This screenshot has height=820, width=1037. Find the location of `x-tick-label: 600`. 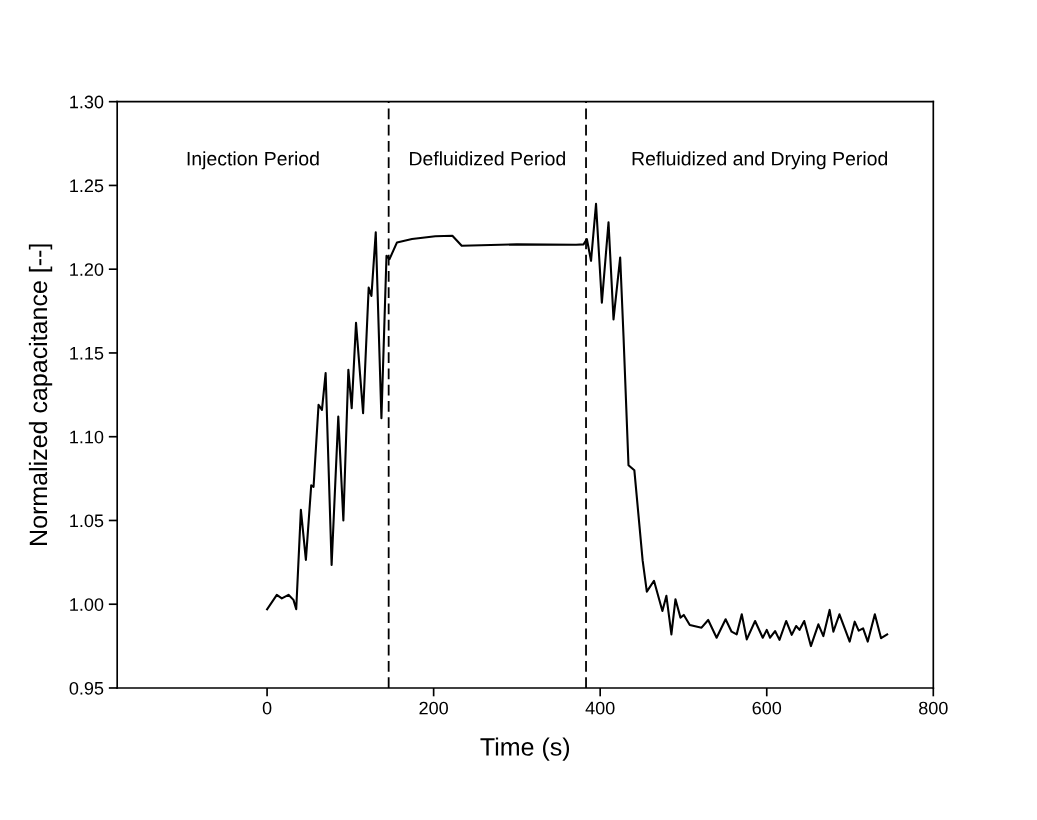

x-tick-label: 600 is located at coordinates (767, 708).